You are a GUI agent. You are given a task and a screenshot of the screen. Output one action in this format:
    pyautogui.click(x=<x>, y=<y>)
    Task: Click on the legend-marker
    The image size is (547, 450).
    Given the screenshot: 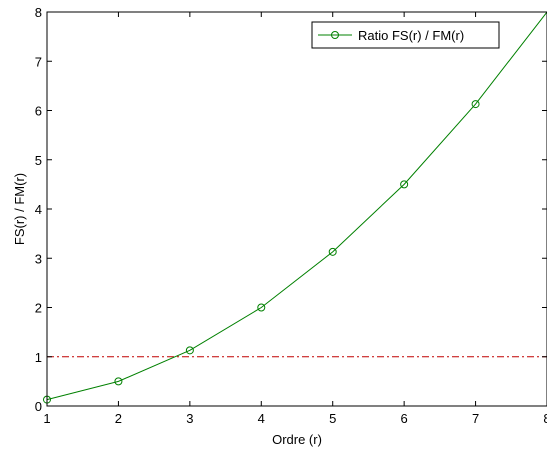 What is the action you would take?
    pyautogui.click(x=335, y=35)
    